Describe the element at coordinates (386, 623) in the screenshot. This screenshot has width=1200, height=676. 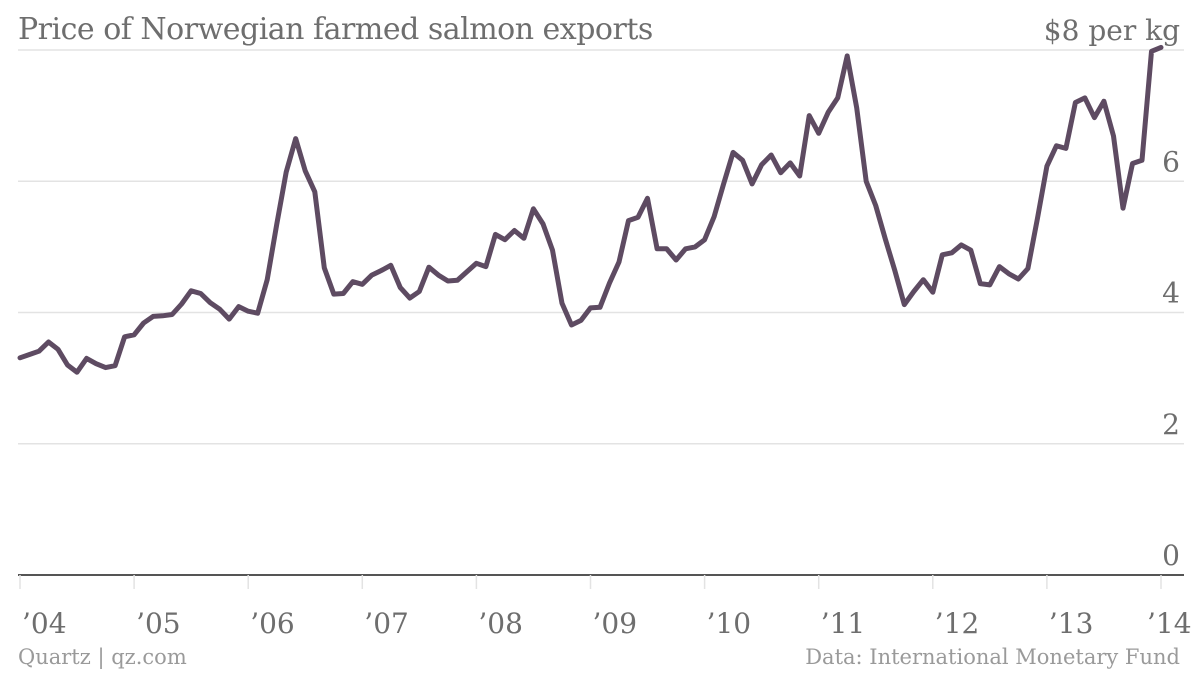
I see `x-tick-label-2007: ’07` at that location.